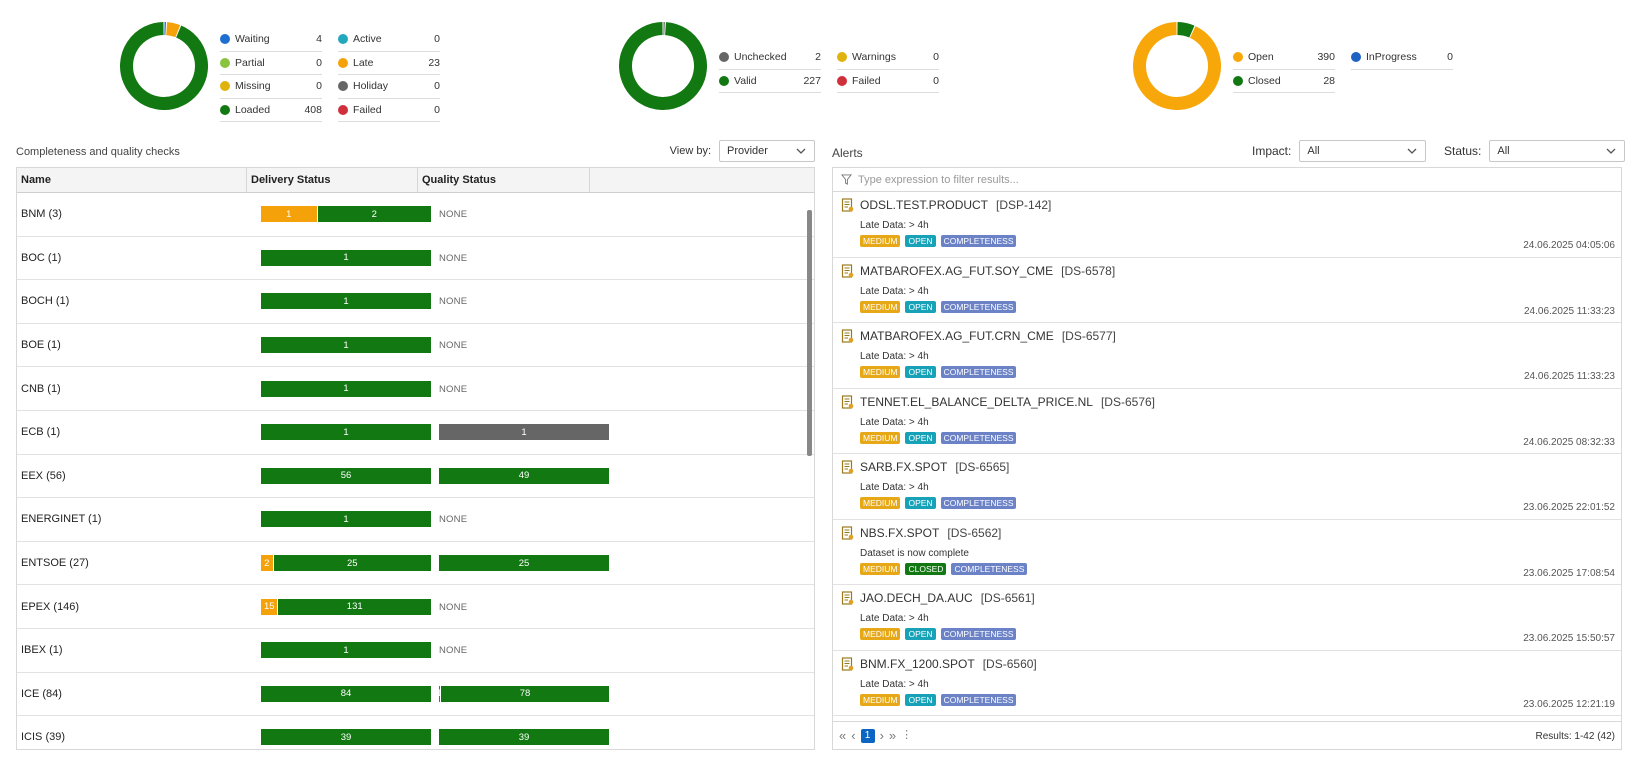 The height and width of the screenshot is (769, 1638). What do you see at coordinates (270, 606) in the screenshot?
I see `status-bar-segment: 15` at bounding box center [270, 606].